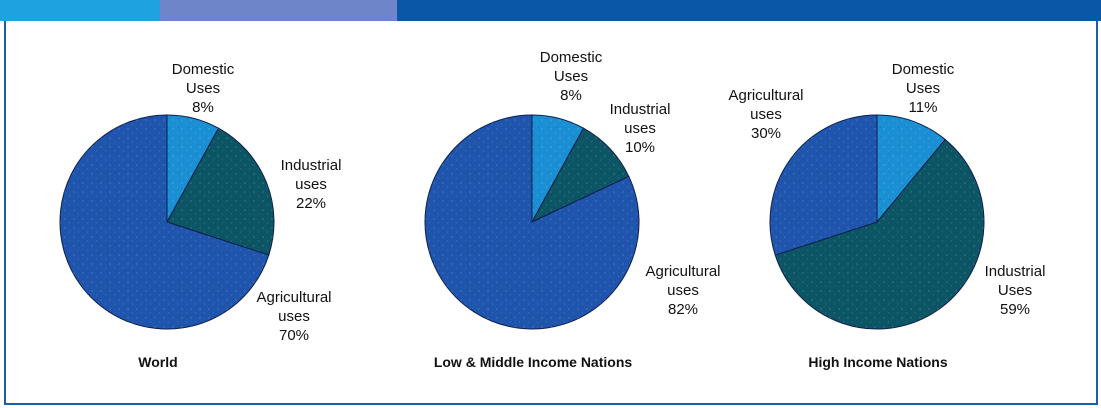 The image size is (1101, 408). I want to click on chart-title: World, so click(157, 362).